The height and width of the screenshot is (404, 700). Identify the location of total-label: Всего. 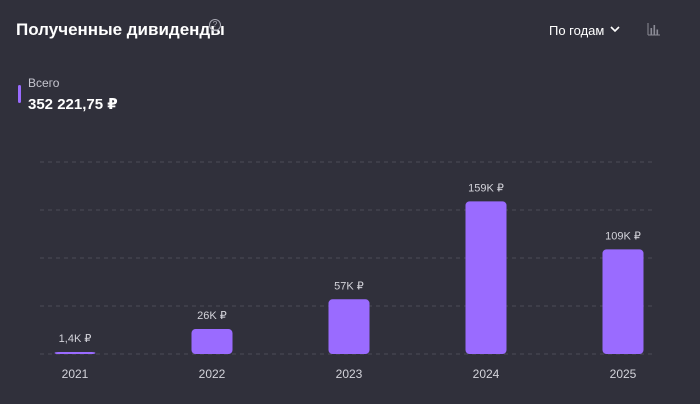
(44, 83).